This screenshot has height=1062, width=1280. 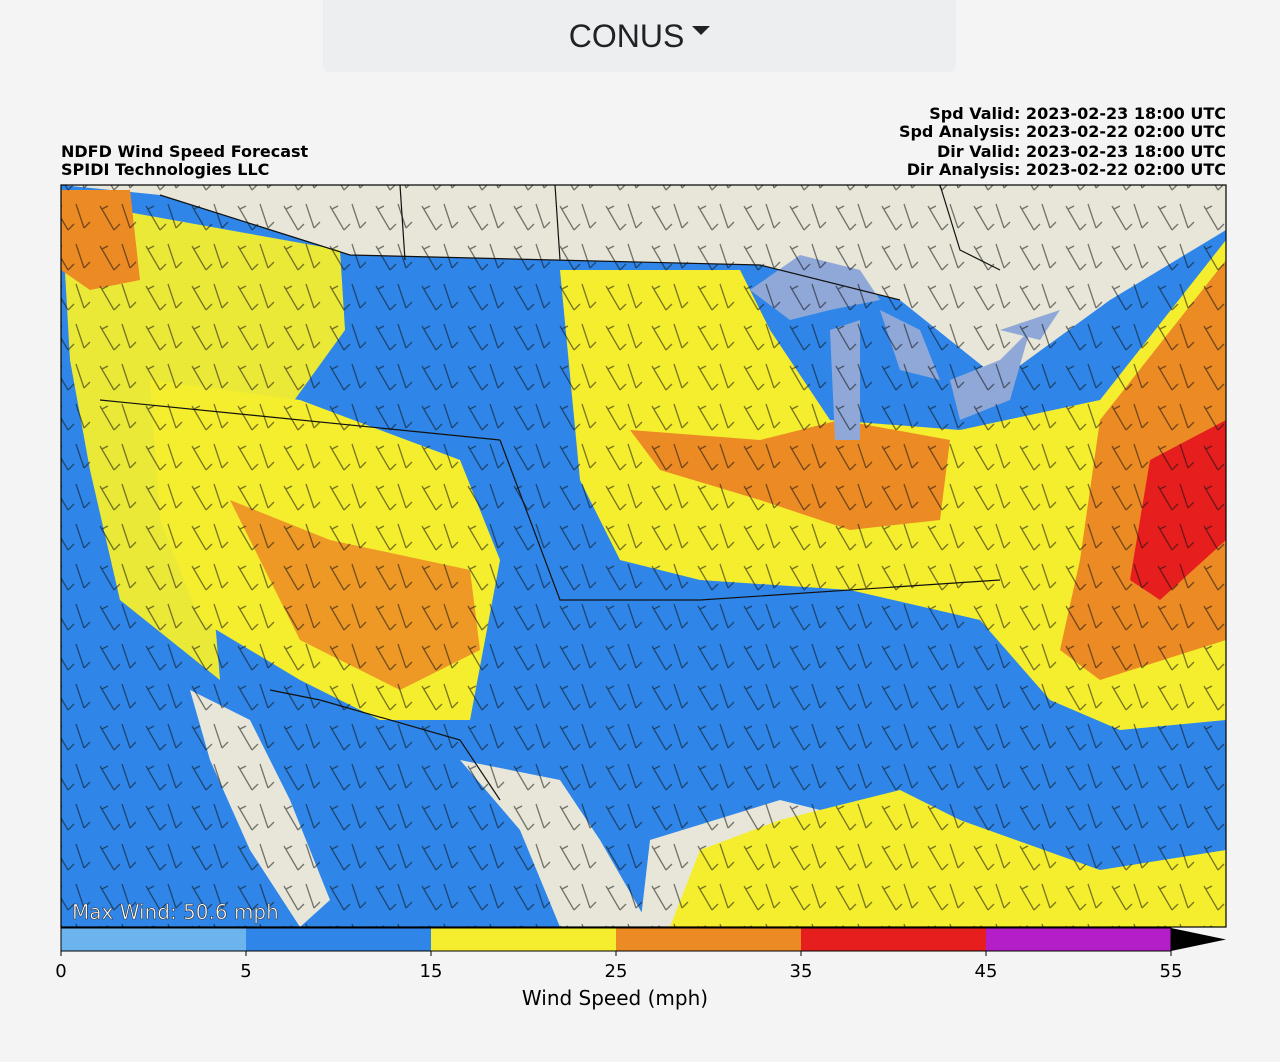 What do you see at coordinates (175, 912) in the screenshot?
I see `max-wind: Max Wind: 50.6 mph` at bounding box center [175, 912].